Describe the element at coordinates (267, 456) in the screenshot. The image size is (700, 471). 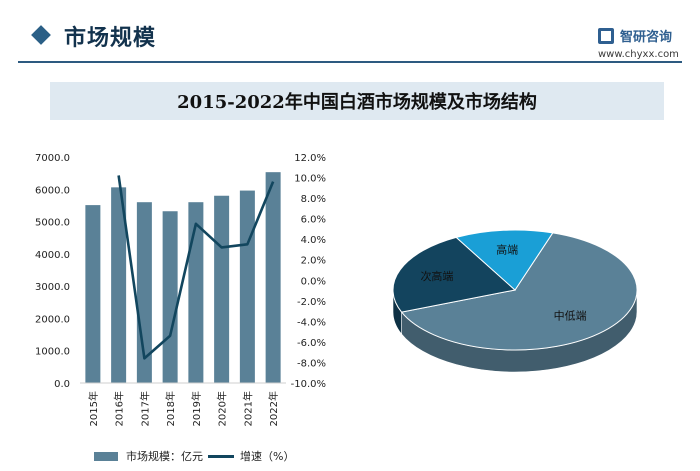
I see `legend-label: 增速（%）` at that location.